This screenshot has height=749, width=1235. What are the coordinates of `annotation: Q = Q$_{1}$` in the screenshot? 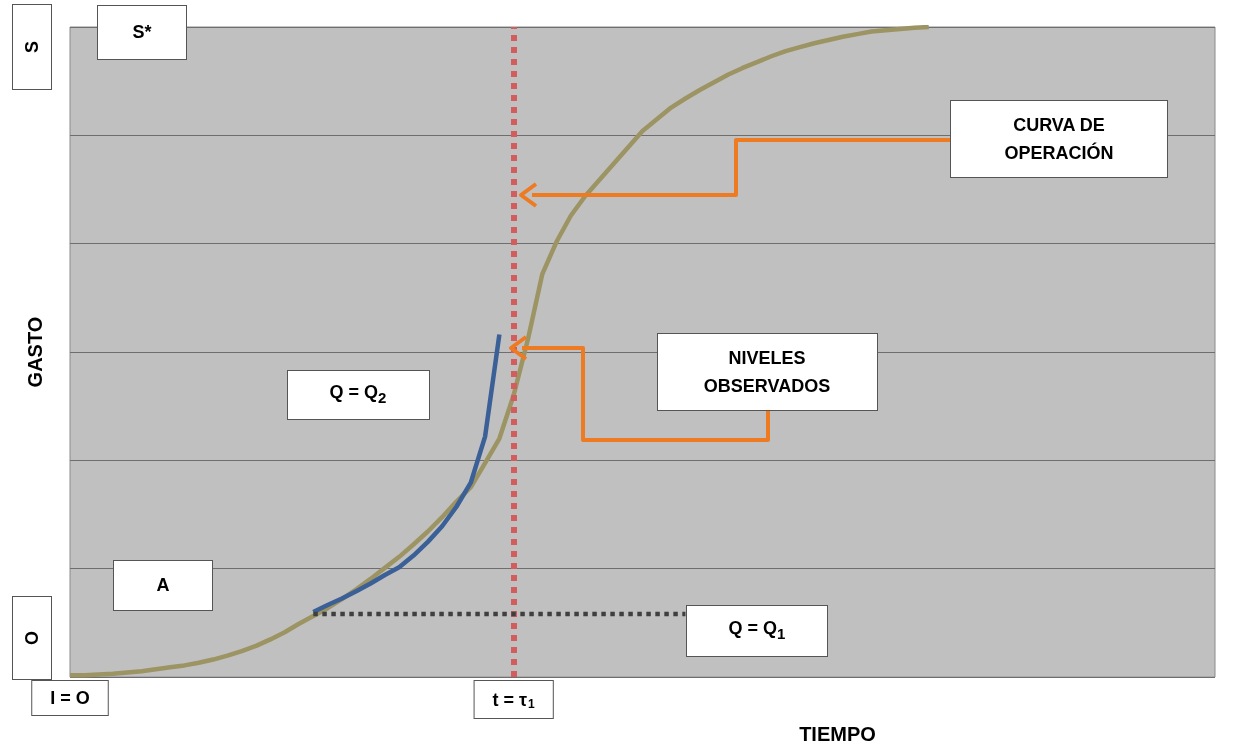 It's located at (757, 630).